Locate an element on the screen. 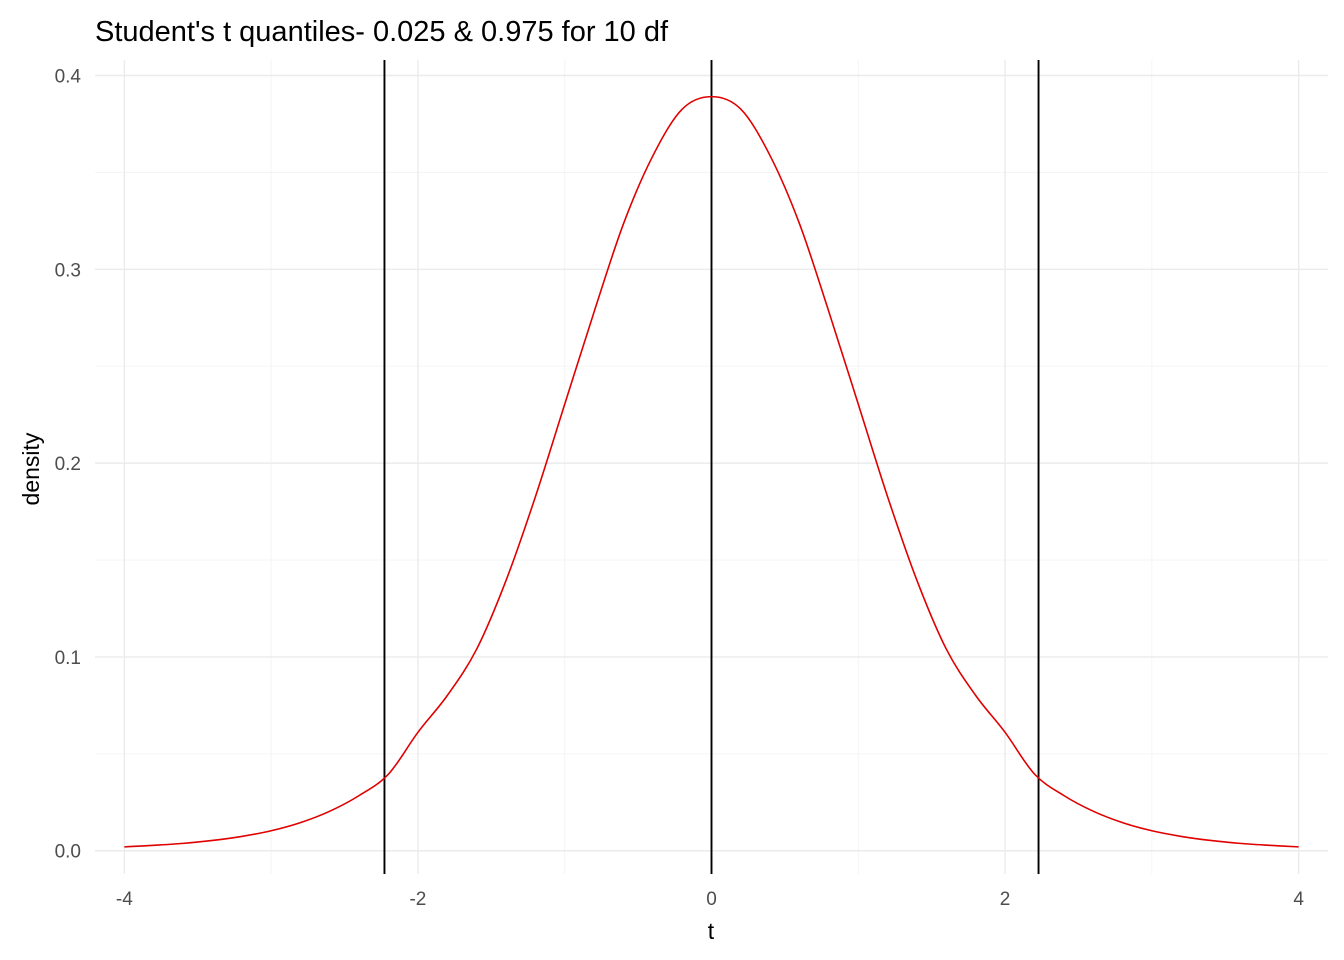 The height and width of the screenshot is (960, 1344). x-tick-label: -4 is located at coordinates (124, 899).